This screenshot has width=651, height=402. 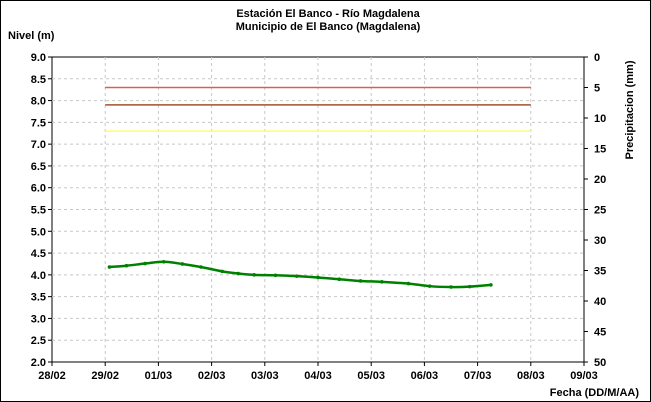 What do you see at coordinates (600, 241) in the screenshot?
I see `y2-tick-label: 30` at bounding box center [600, 241].